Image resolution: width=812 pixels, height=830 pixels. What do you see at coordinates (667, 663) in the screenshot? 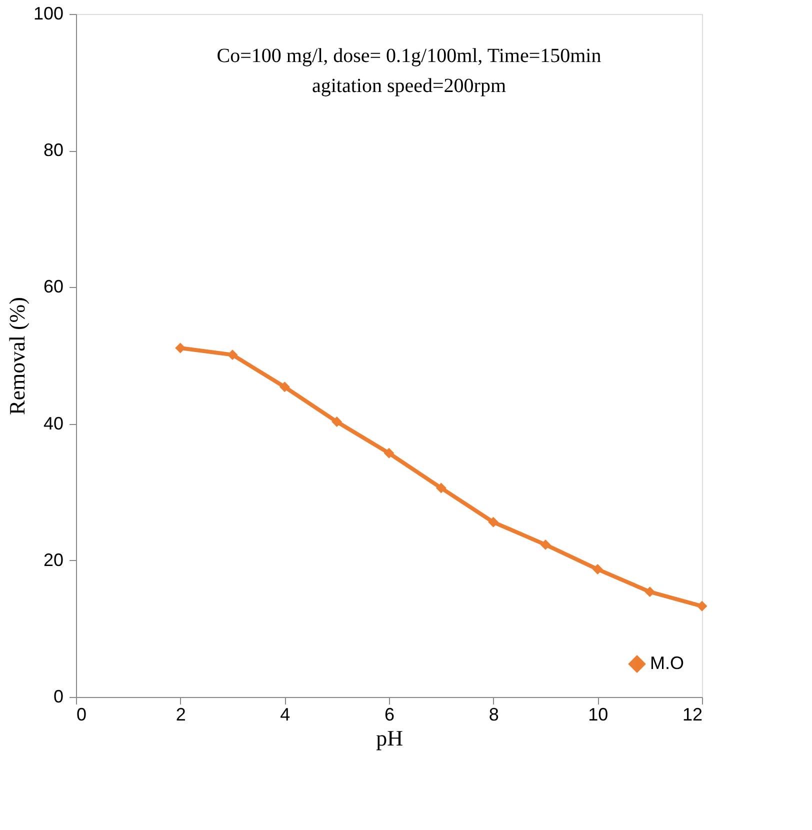
I see `legend-label: M.O` at bounding box center [667, 663].